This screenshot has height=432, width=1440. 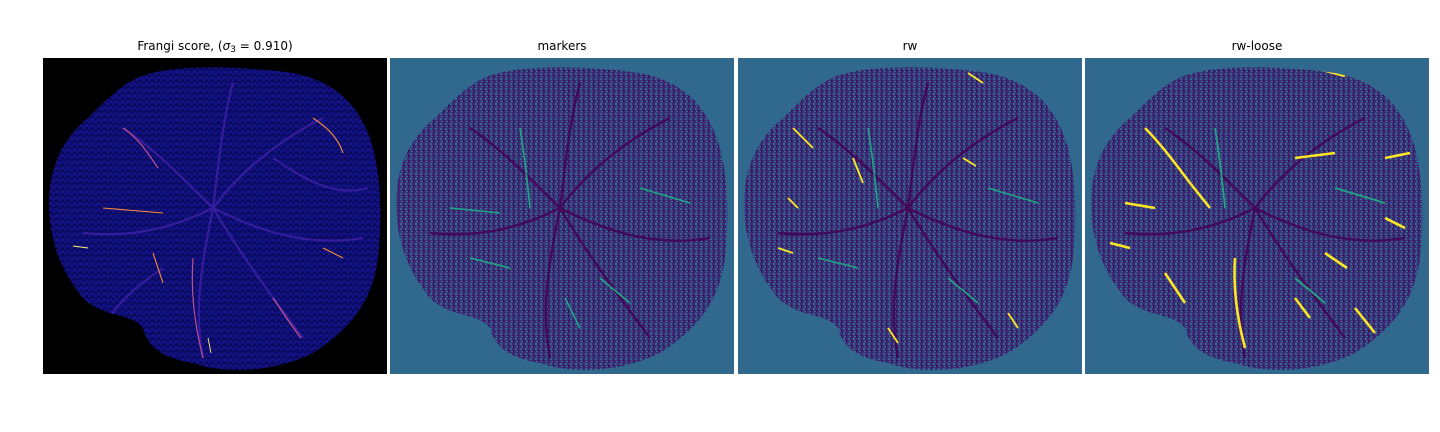 I want to click on frangi-title-subscript: 3, so click(x=233, y=50).